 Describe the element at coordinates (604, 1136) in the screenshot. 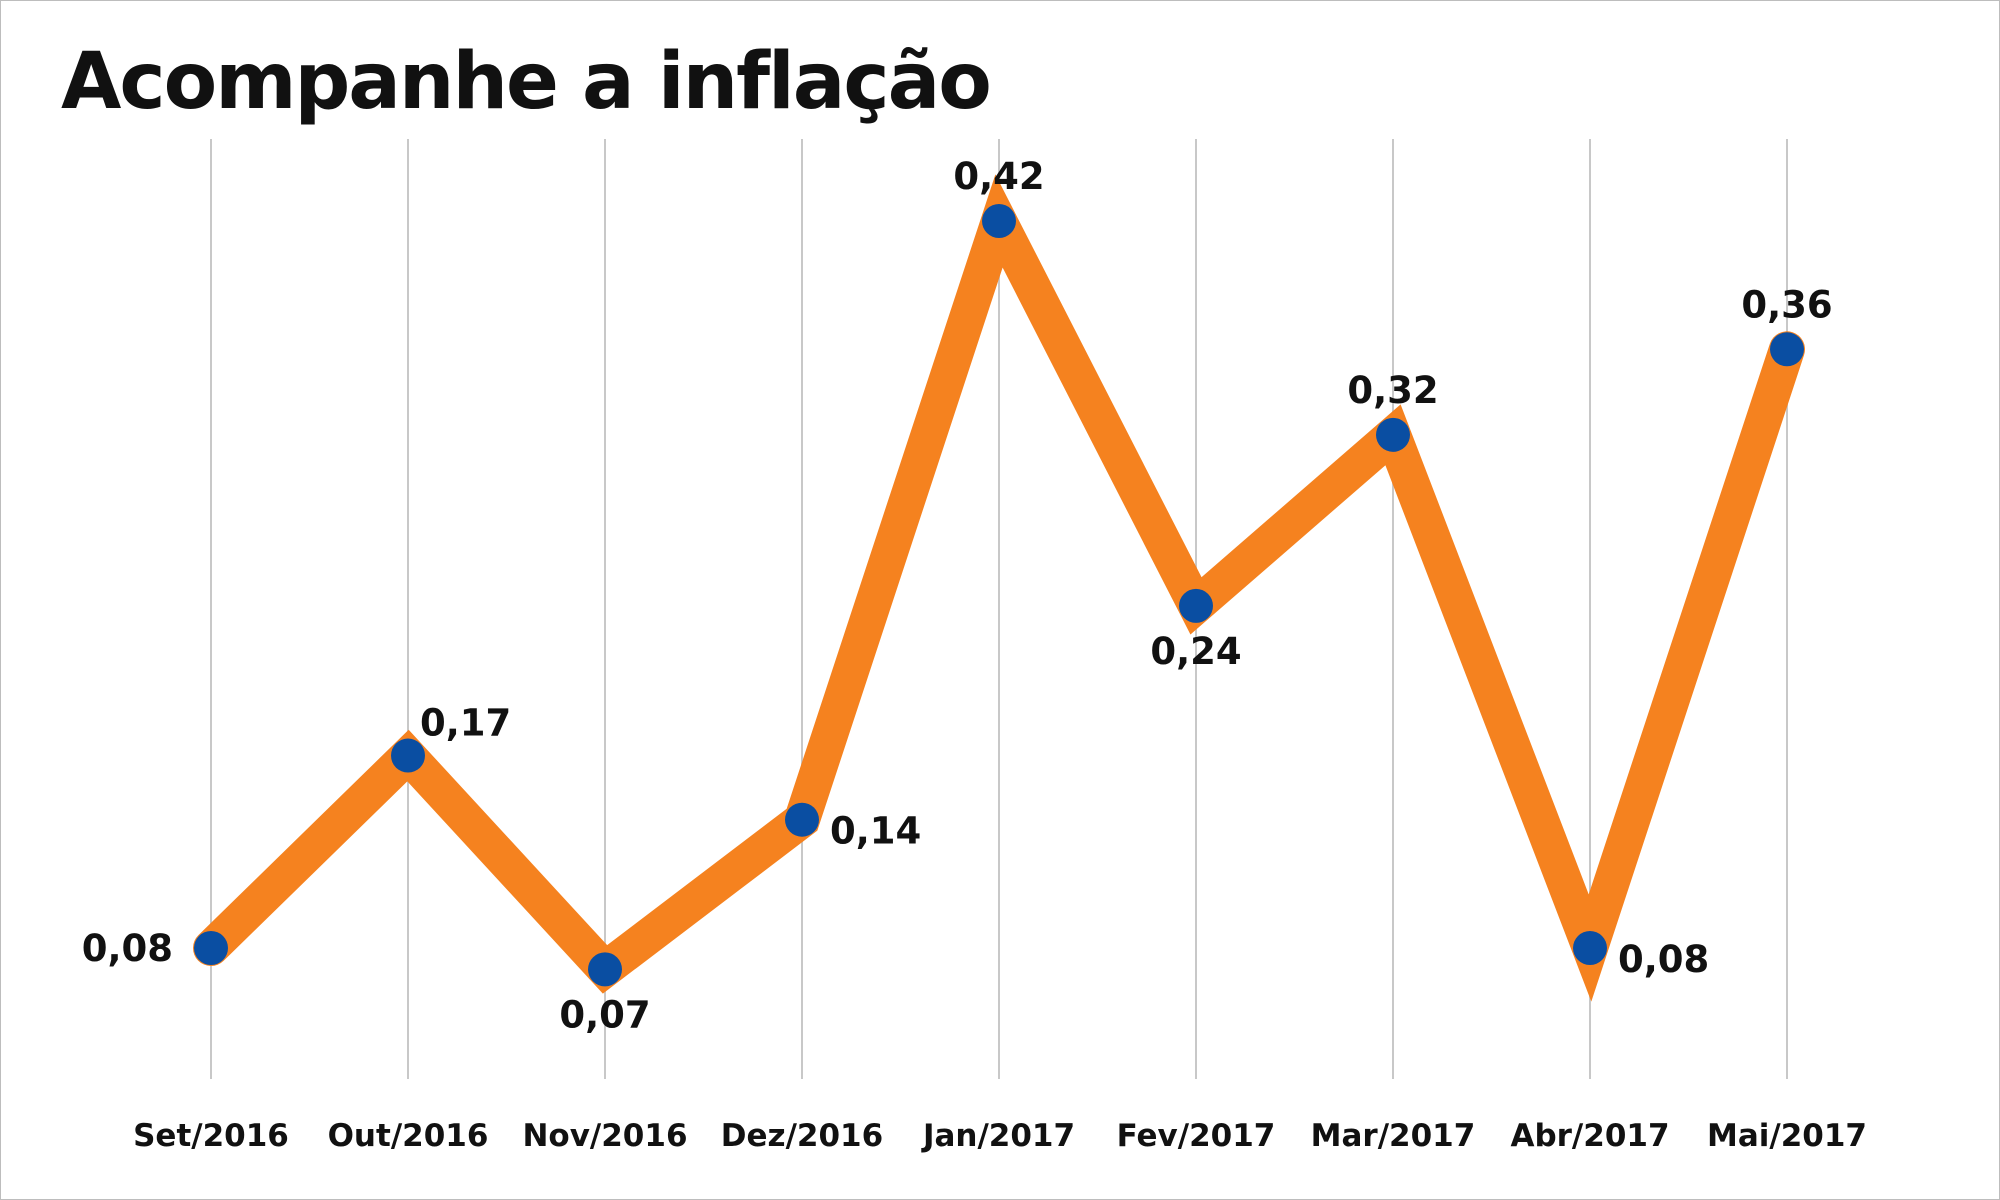

I see `x-tick-label-2: Nov/2016` at that location.